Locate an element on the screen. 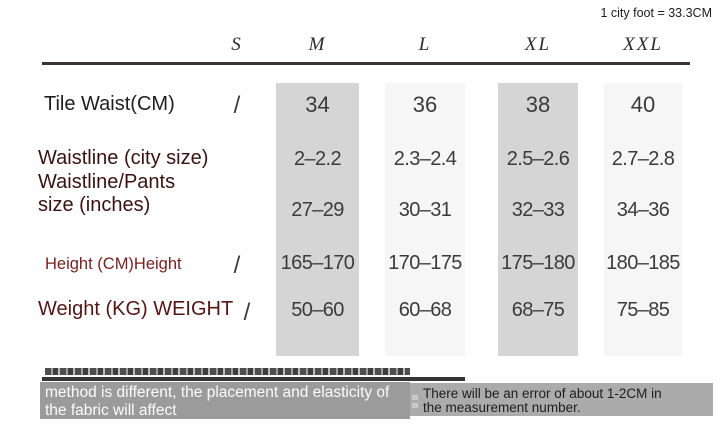  column-header-s: S is located at coordinates (237, 44).